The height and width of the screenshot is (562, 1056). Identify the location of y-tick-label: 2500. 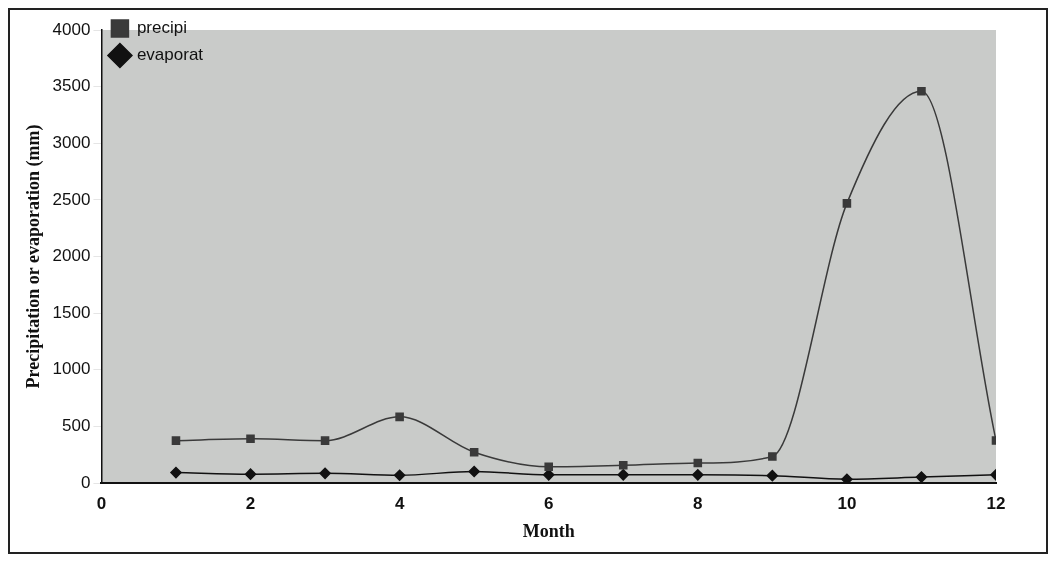
(71, 199).